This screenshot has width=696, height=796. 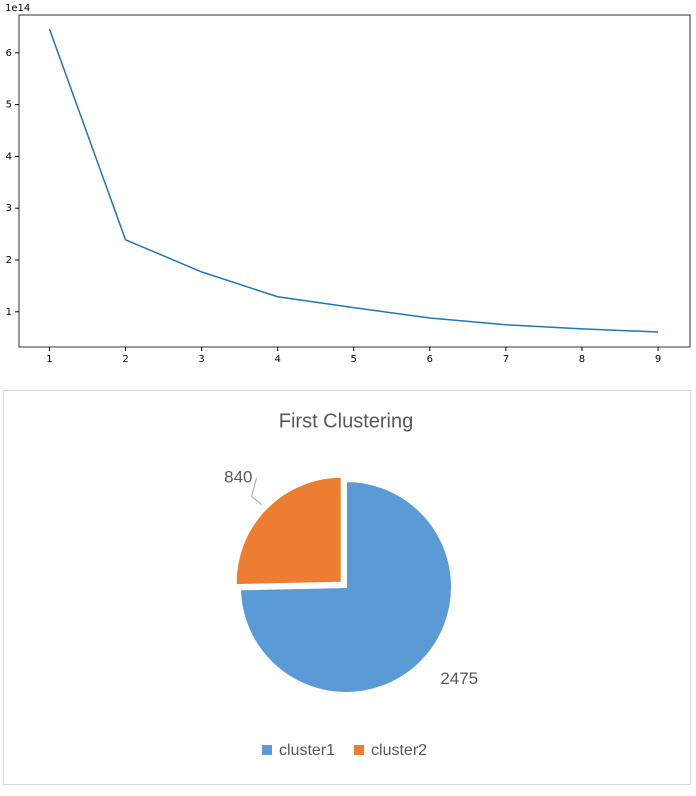 What do you see at coordinates (277, 359) in the screenshot?
I see `x-tick-label: 4` at bounding box center [277, 359].